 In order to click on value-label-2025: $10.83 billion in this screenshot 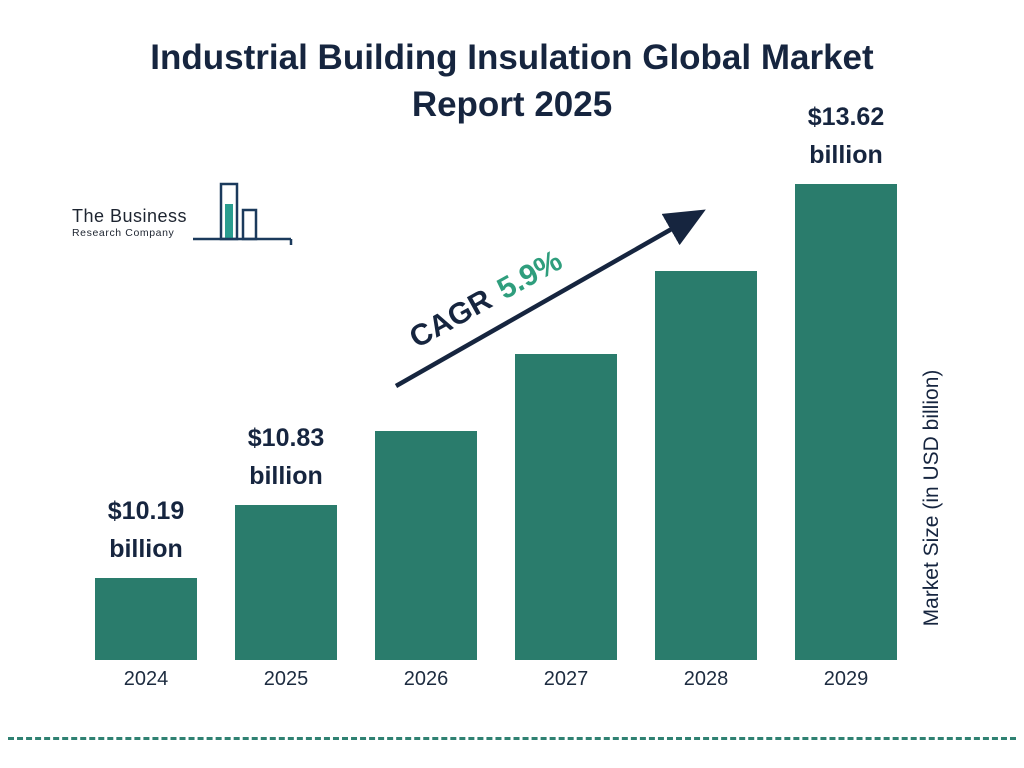, I will do `click(286, 457)`.